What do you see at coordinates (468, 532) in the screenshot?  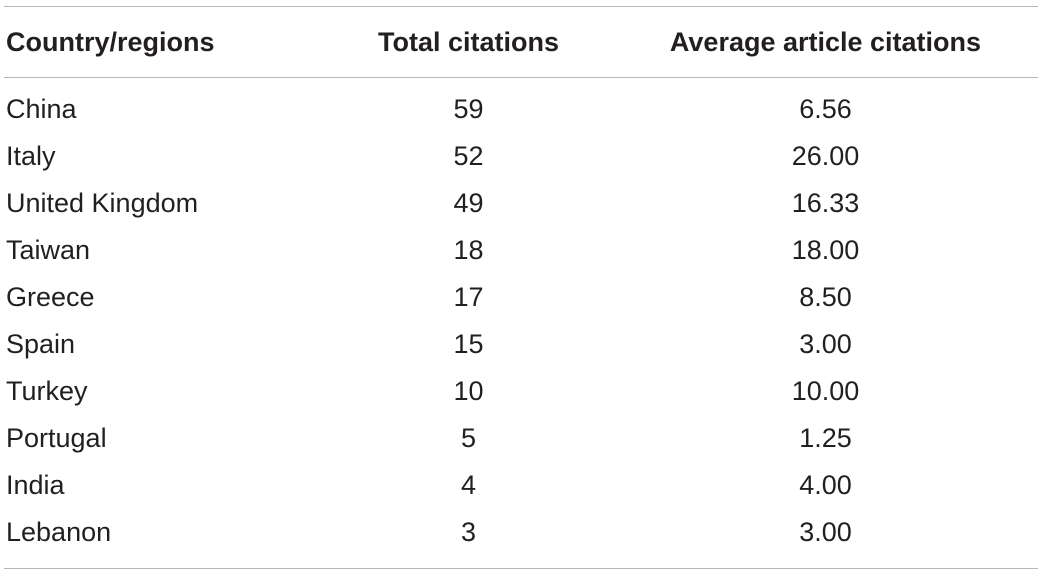 I see `cell-total-citations: 3` at bounding box center [468, 532].